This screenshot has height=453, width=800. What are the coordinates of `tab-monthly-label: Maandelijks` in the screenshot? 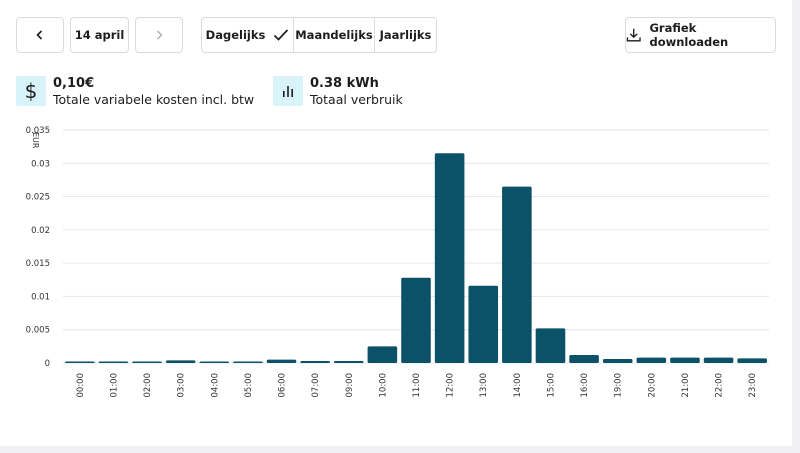 It's located at (334, 35).